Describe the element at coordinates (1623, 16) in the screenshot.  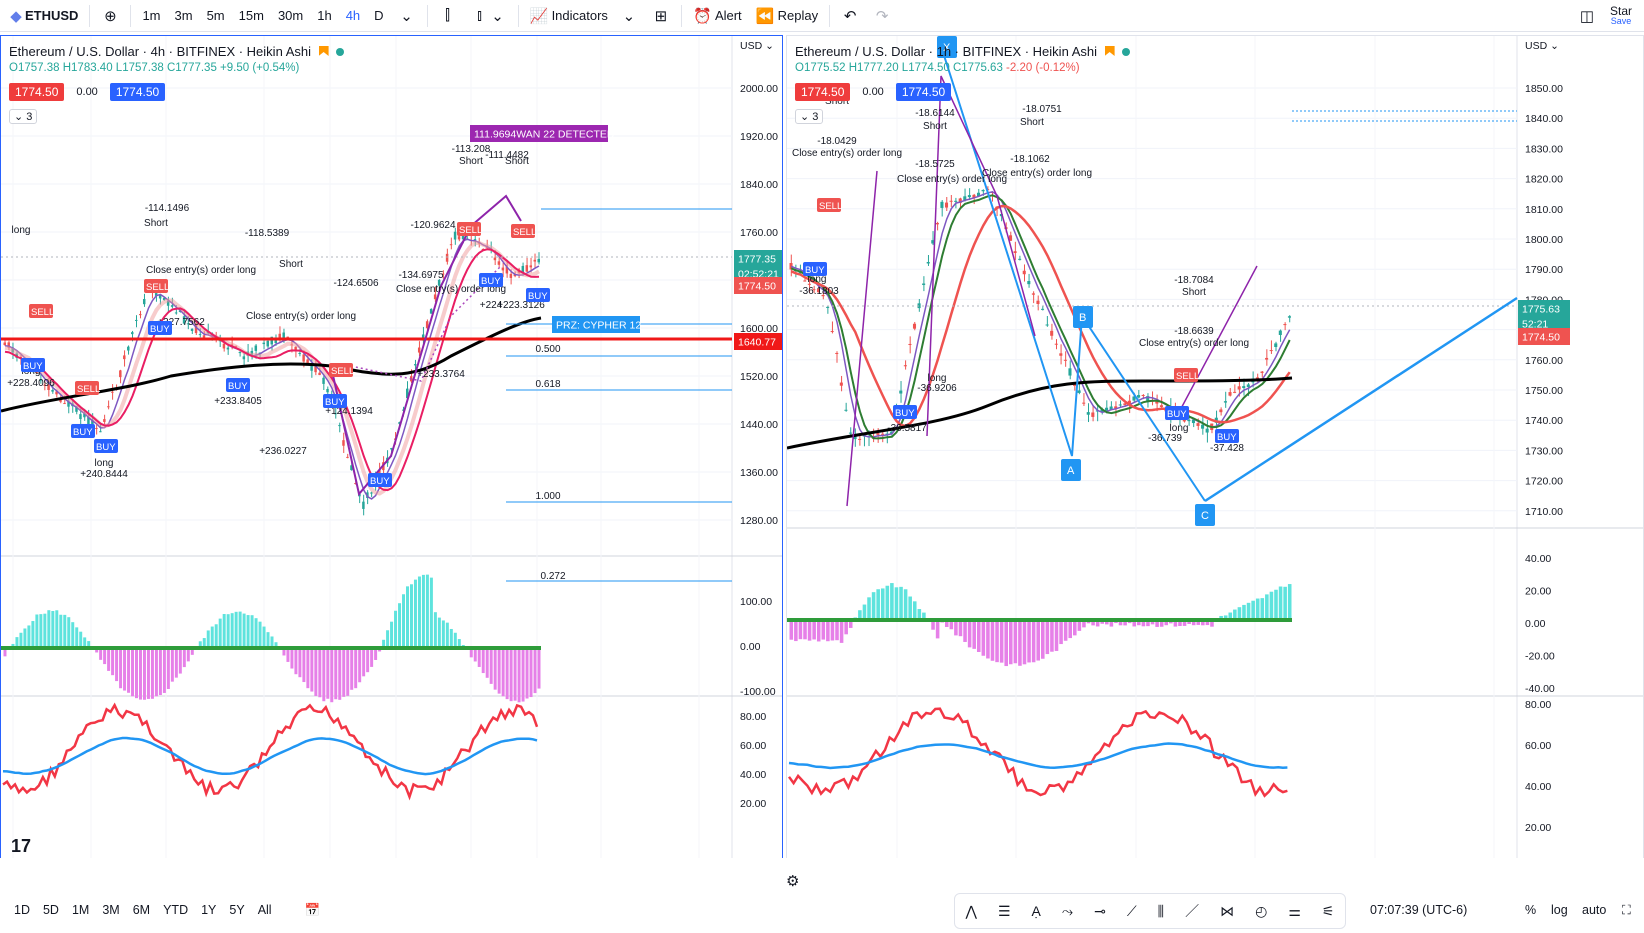
I see `save-layout-button: Star Save` at that location.